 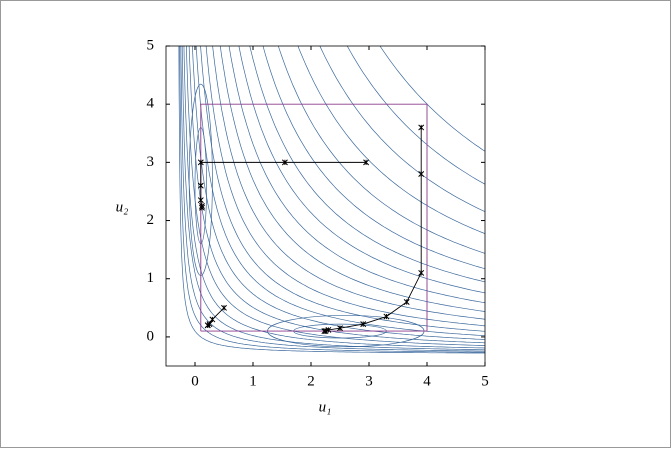 What do you see at coordinates (373, 229) in the screenshot?
I see `path-line` at bounding box center [373, 229].